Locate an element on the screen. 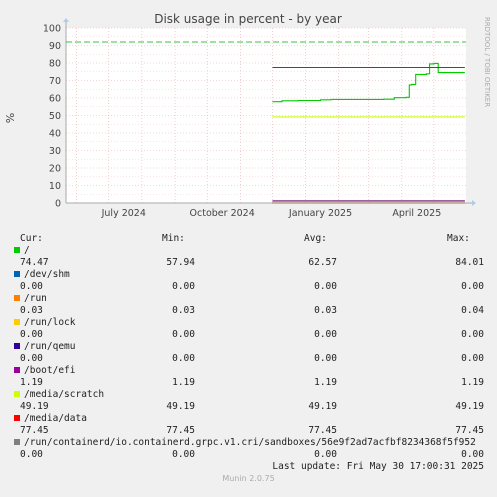  rrdtool-watermark: RRDTOOL / TOBI OETIKER is located at coordinates (487, 62).